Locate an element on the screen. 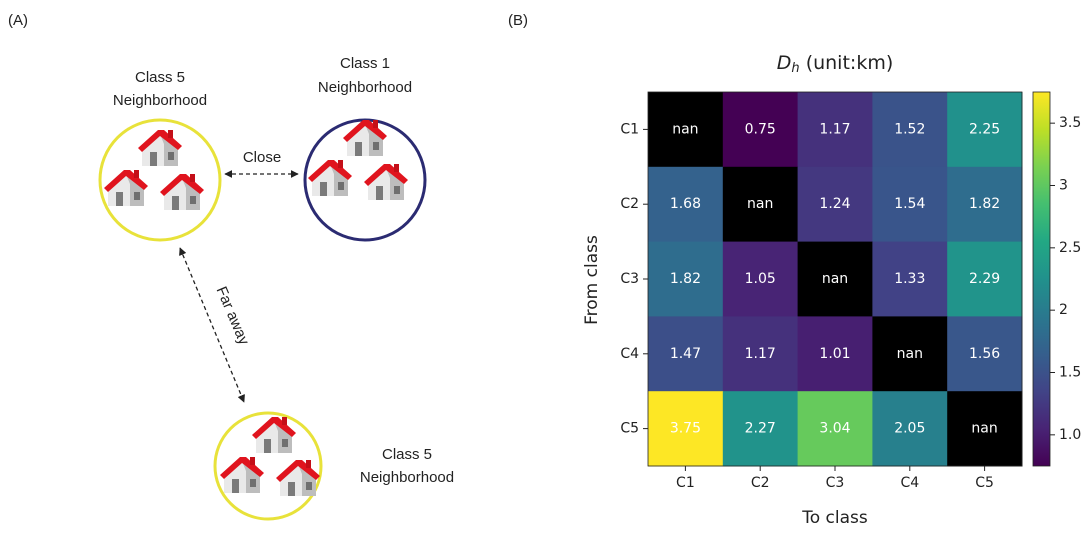 This screenshot has height=533, width=1092. x-tick-label: C2 is located at coordinates (760, 483).